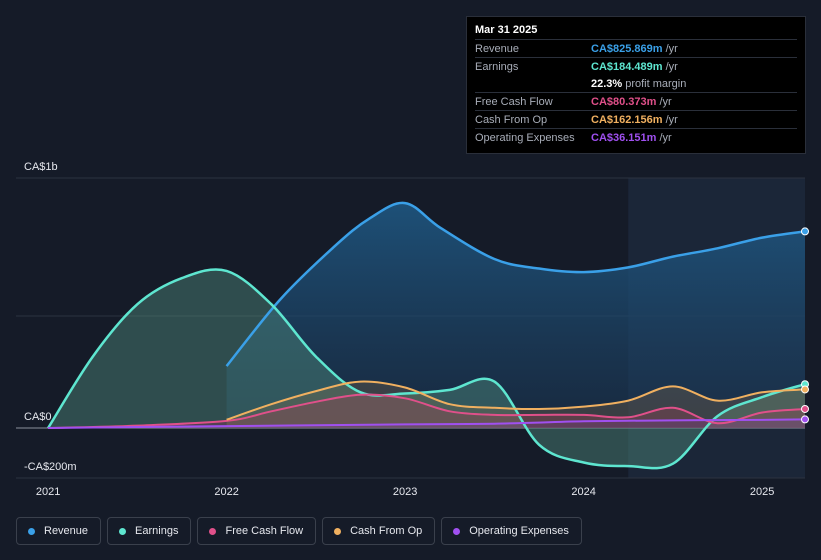 This screenshot has width=821, height=560. Describe the element at coordinates (516, 400) in the screenshot. I see `cash-from-op-line` at that location.